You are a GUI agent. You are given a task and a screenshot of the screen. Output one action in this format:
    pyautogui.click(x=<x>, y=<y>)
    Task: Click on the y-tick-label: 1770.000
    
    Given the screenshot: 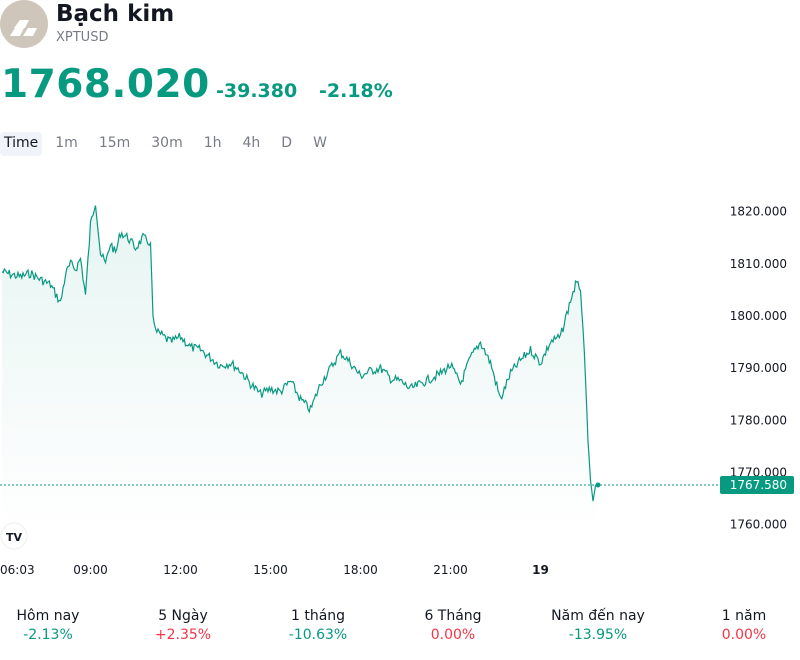 What is the action you would take?
    pyautogui.click(x=758, y=472)
    